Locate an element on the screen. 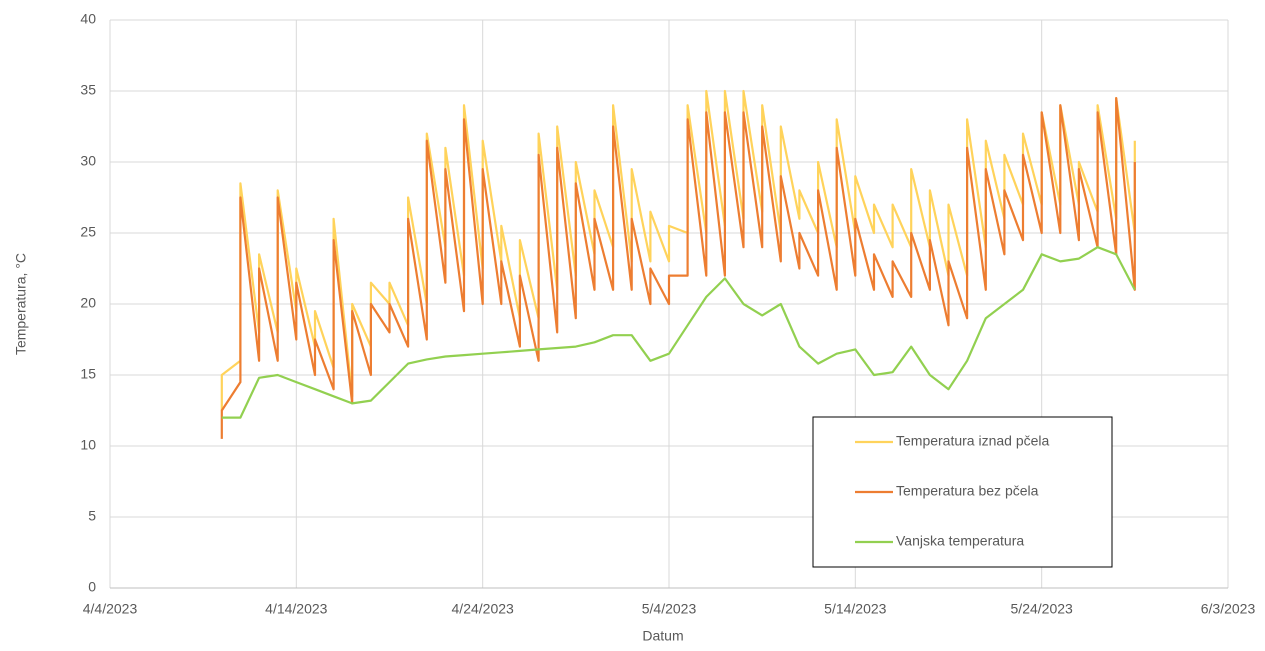 The height and width of the screenshot is (651, 1265). legend-label: Temperatura iznad pčela is located at coordinates (973, 441).